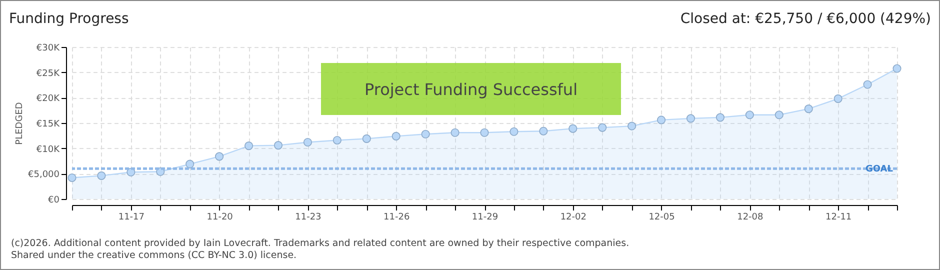  What do you see at coordinates (661, 217) in the screenshot?
I see `x-tick-label: 12-05` at bounding box center [661, 217].